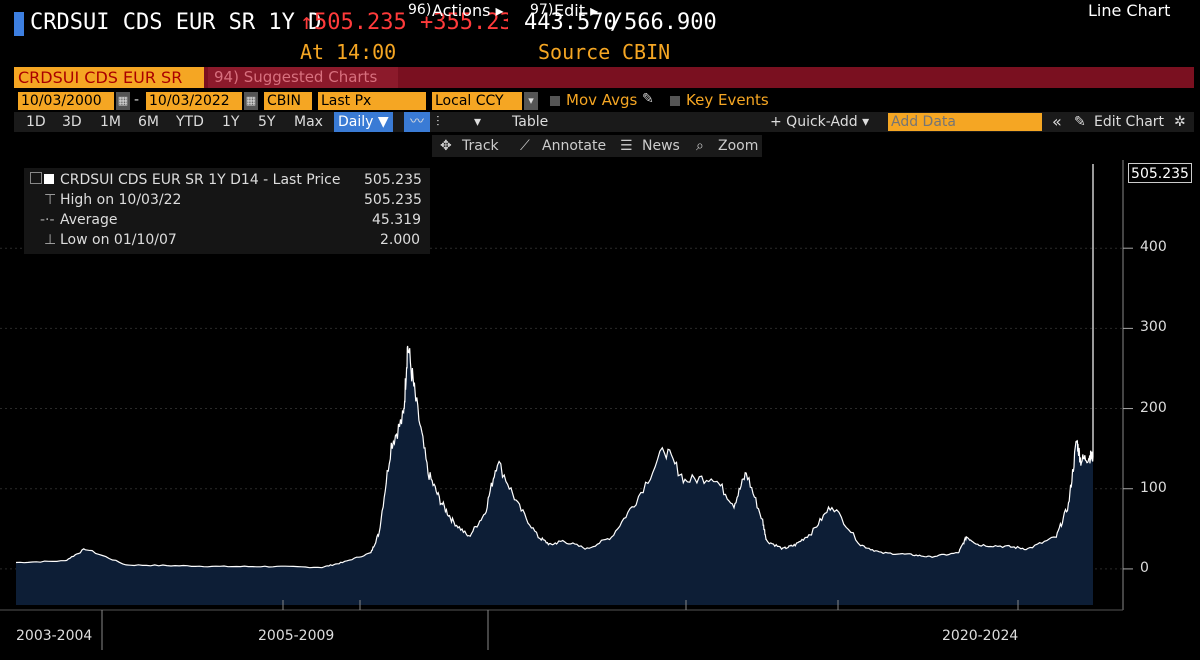 The width and height of the screenshot is (1200, 660). I want to click on source-input: CBIN, so click(288, 101).